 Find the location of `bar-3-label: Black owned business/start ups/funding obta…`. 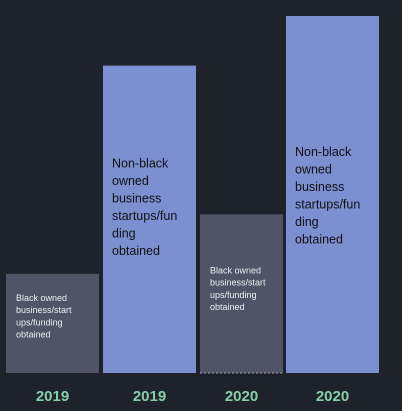

bar-3-label: Black owned business/start ups/funding obta… is located at coordinates (238, 288).